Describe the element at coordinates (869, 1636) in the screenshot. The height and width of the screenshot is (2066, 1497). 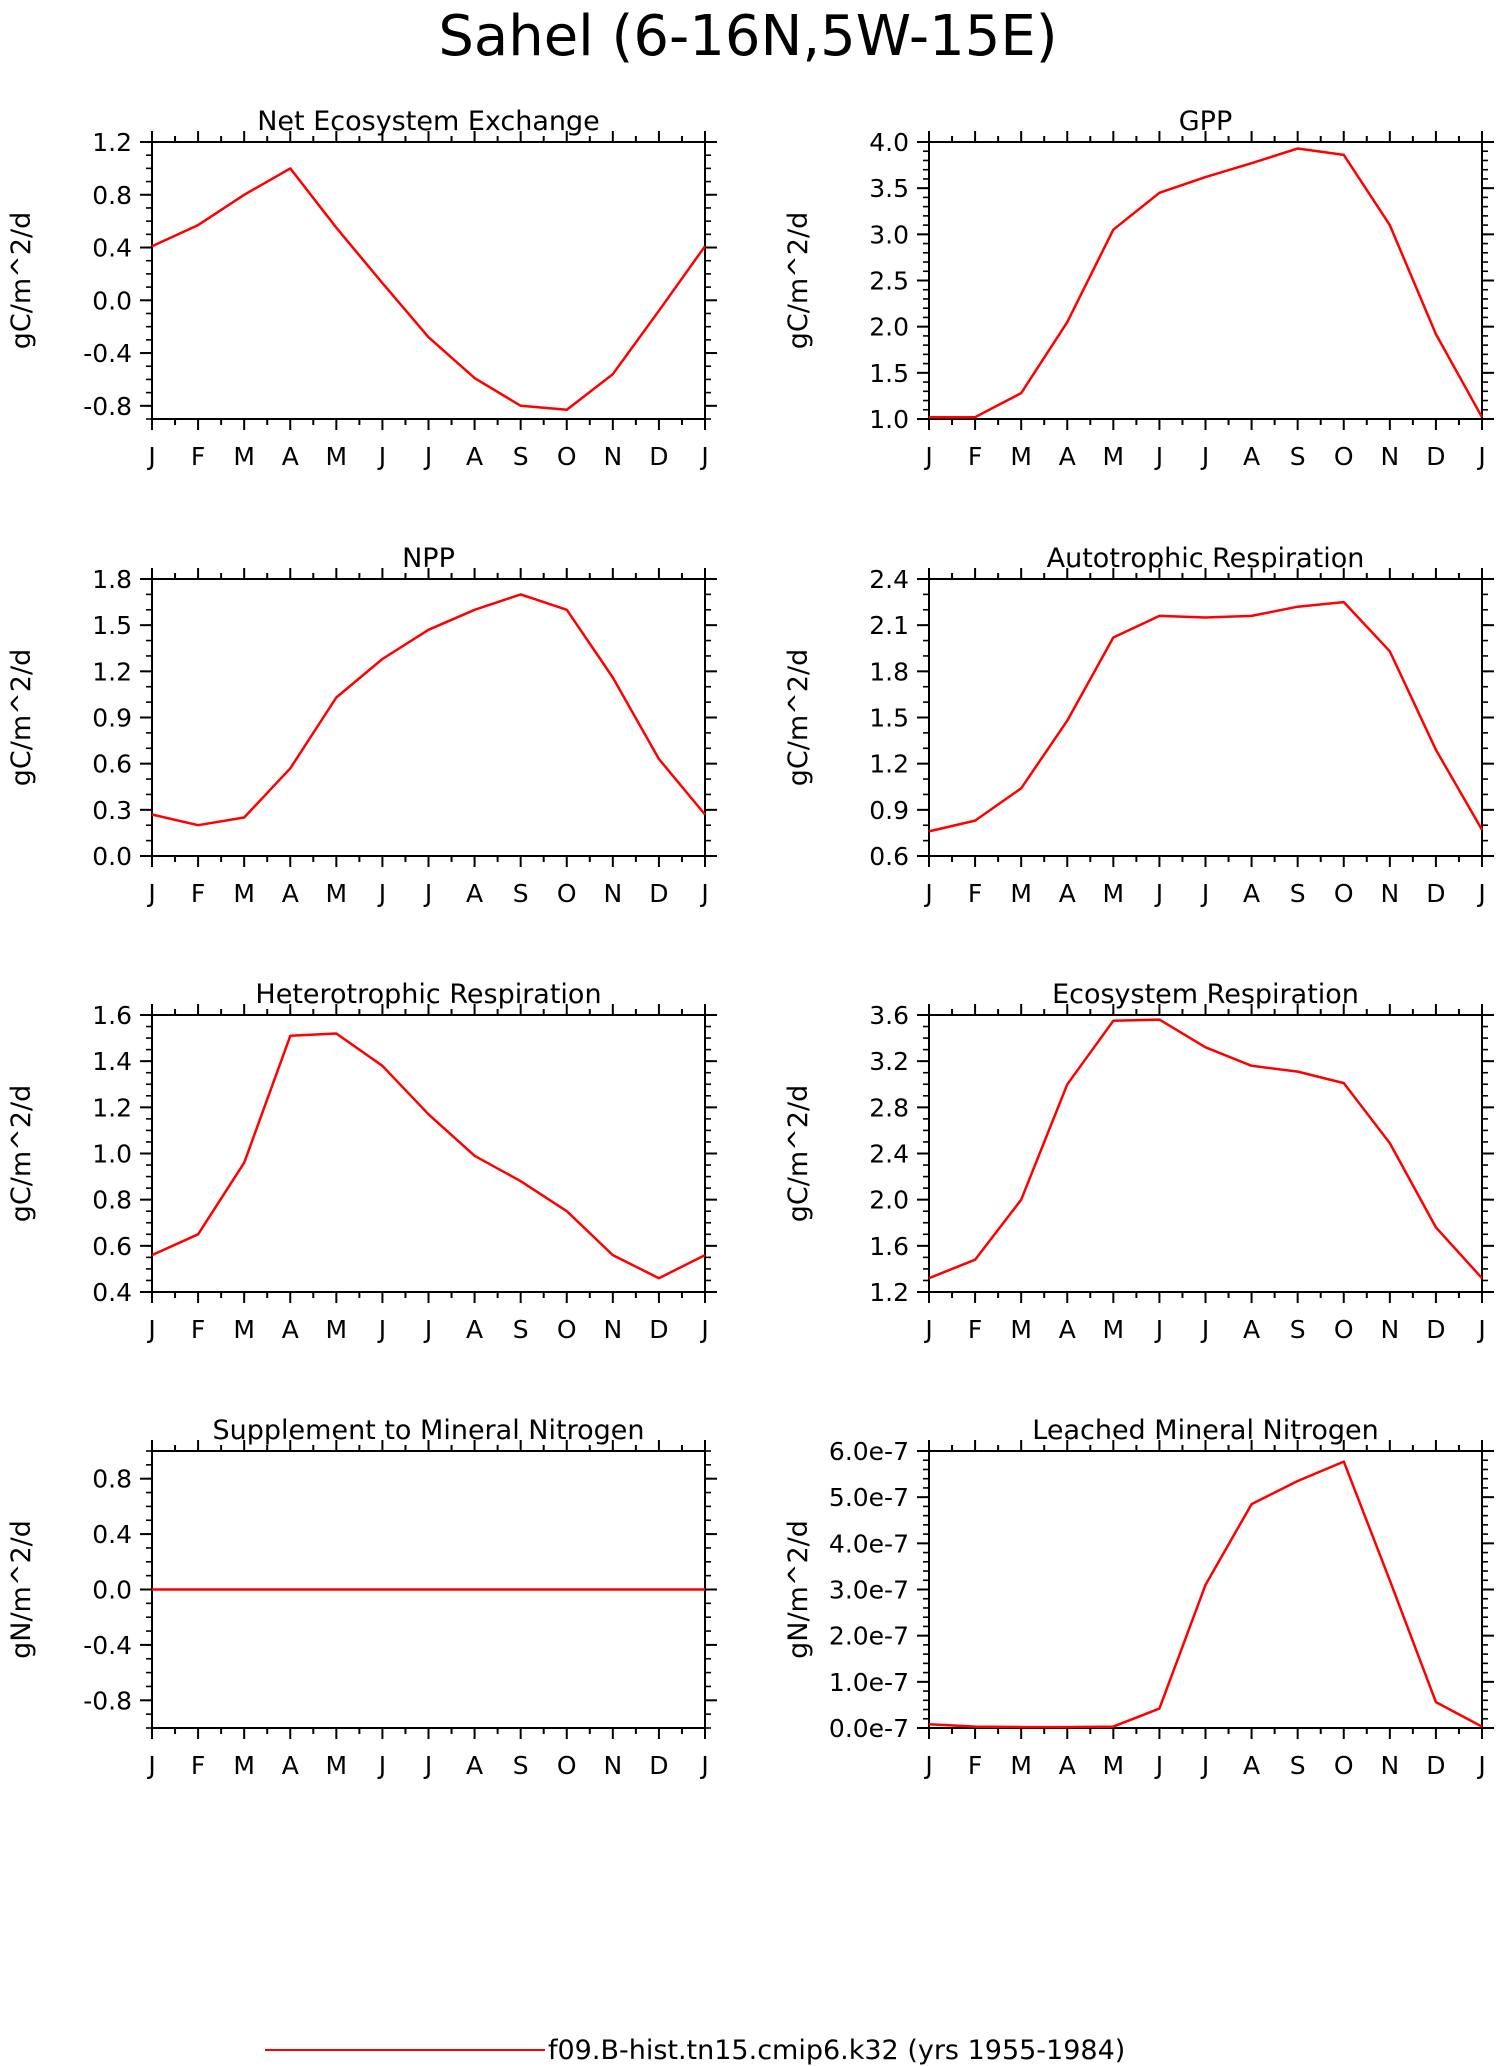
I see `y-tick-label: 2.0e-7` at that location.